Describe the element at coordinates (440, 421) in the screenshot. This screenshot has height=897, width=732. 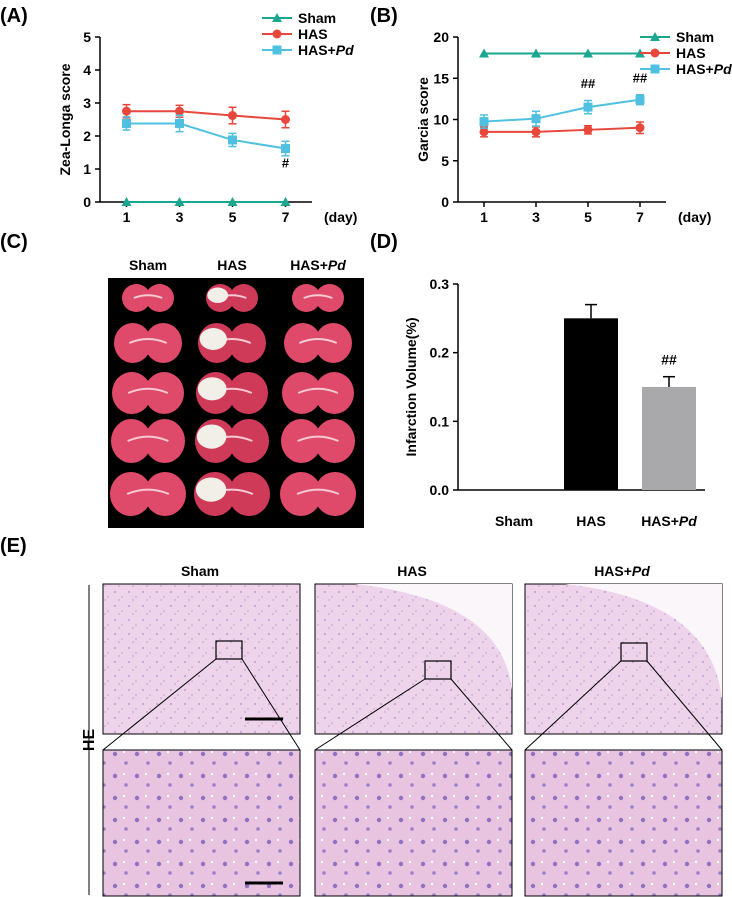
I see `y-tick-label: 0.1` at that location.